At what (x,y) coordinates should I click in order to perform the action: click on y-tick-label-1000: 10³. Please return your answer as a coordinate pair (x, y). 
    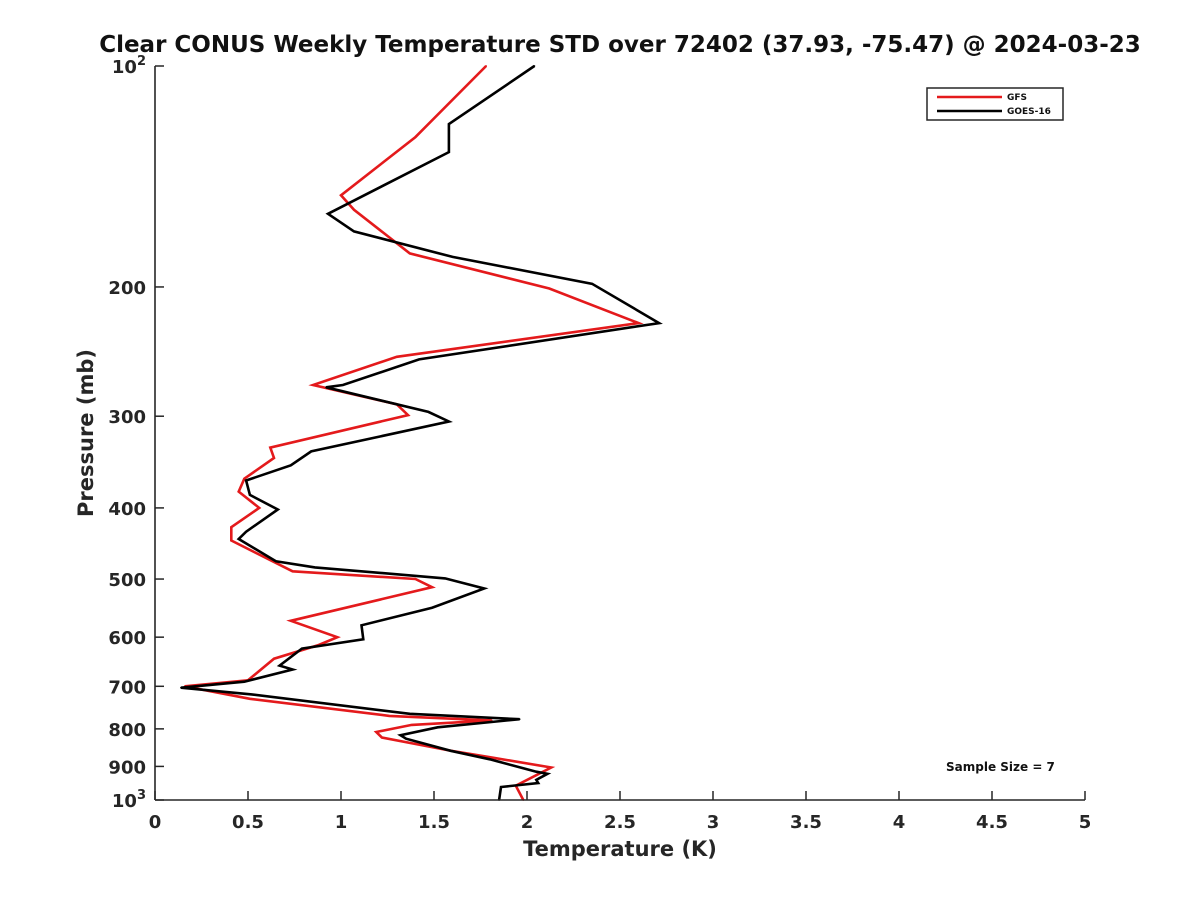
    Looking at the image, I should click on (129, 800).